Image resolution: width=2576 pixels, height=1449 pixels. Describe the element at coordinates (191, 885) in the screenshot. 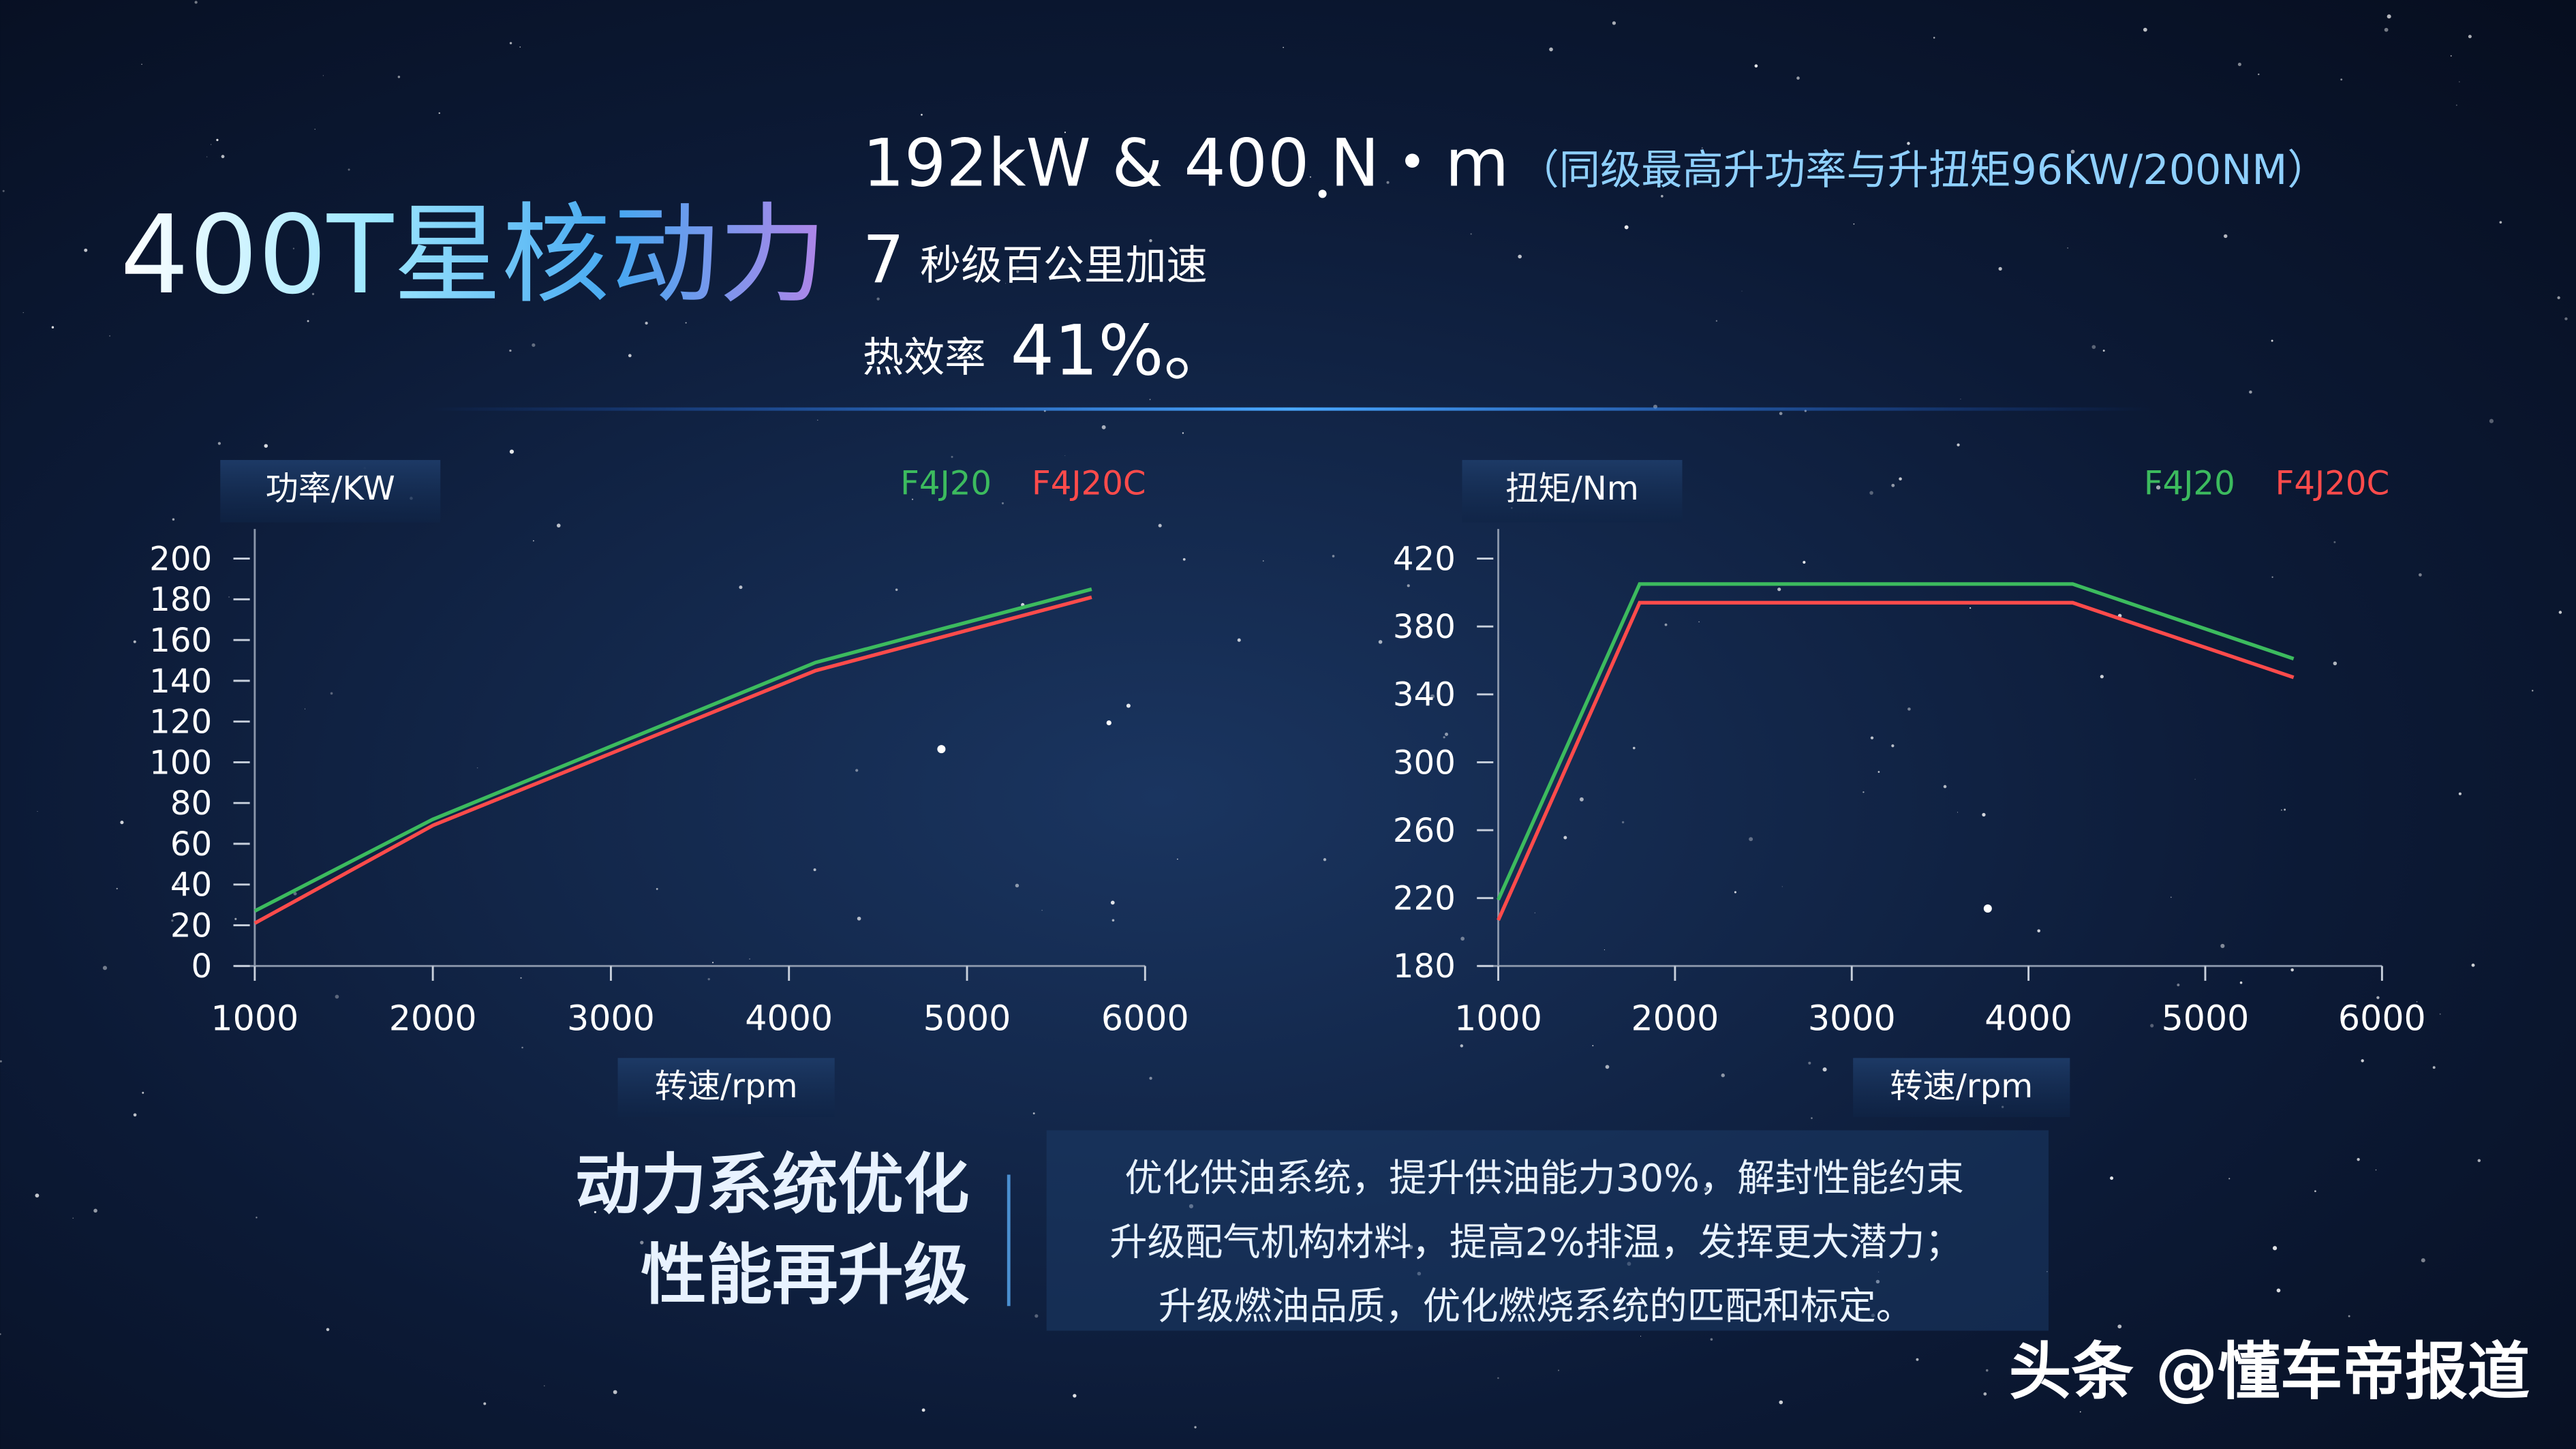

I see `y-tick-label: 40` at that location.